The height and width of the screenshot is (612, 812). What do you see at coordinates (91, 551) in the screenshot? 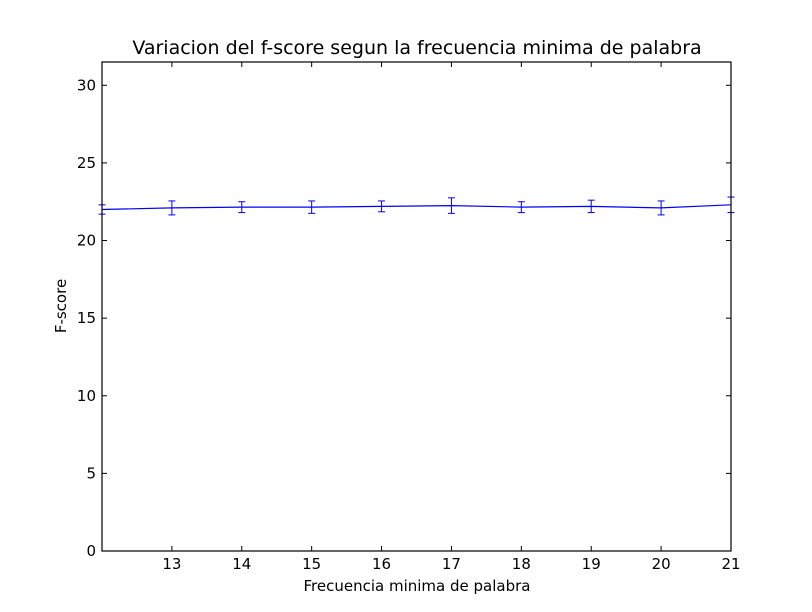
I see `y-tick-label-0: 0` at bounding box center [91, 551].